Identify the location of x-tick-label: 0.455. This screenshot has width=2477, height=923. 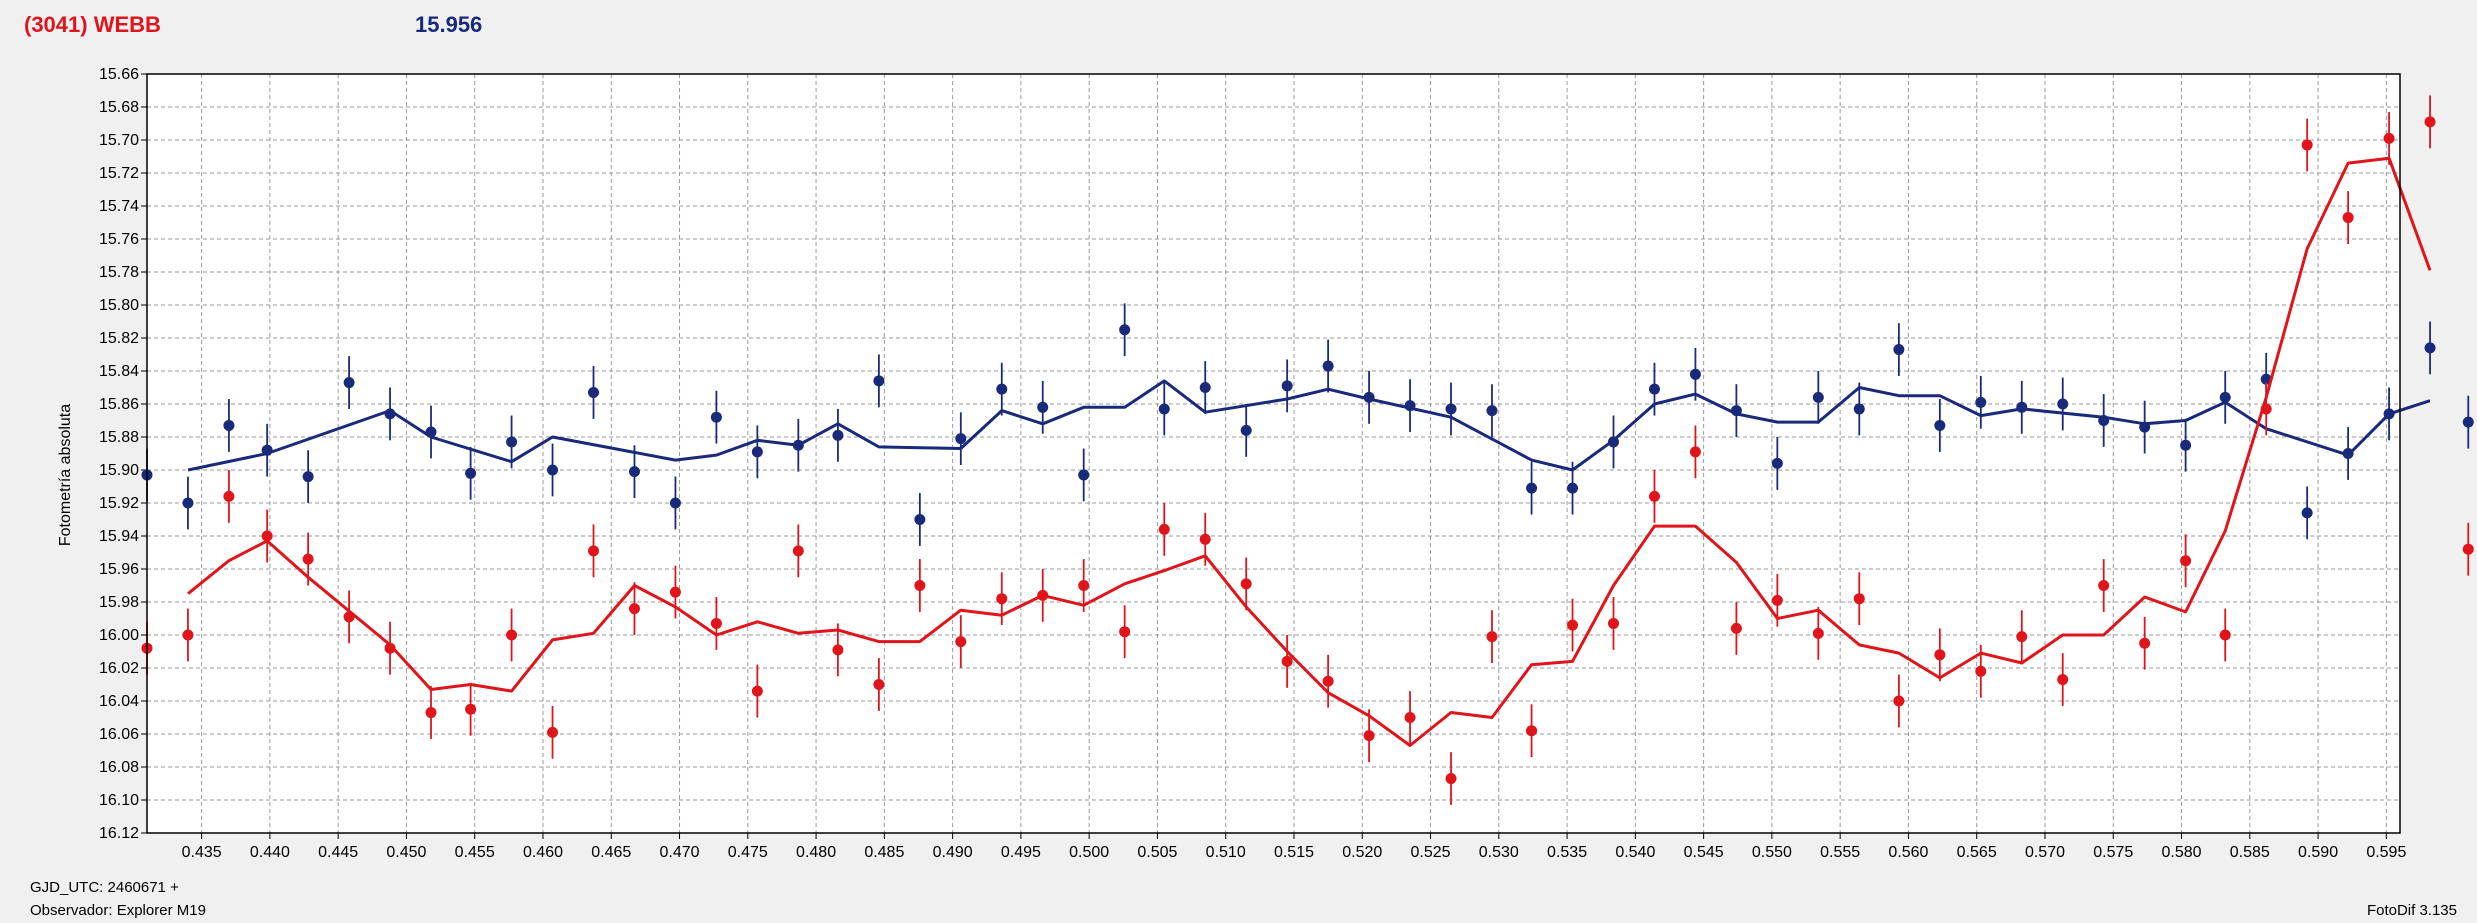
(475, 852).